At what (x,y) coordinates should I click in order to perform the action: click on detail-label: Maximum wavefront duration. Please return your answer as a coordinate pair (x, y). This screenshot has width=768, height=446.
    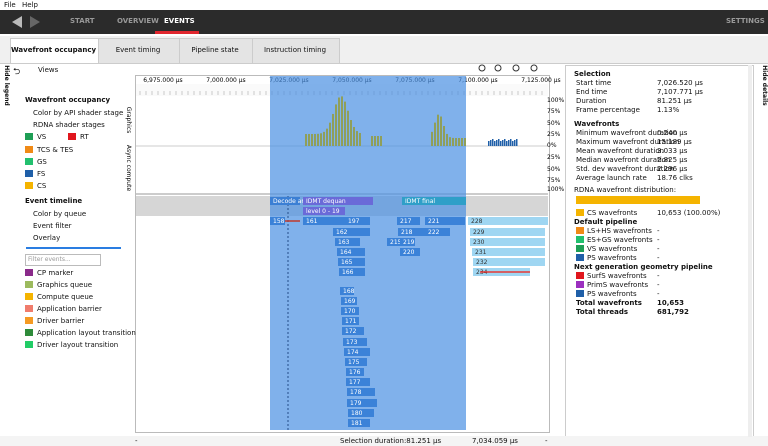
    Looking at the image, I should click on (628, 142).